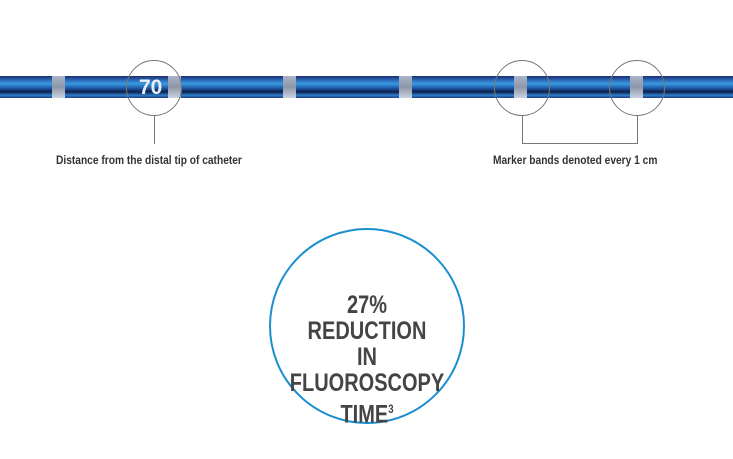 This screenshot has height=459, width=733. What do you see at coordinates (364, 414) in the screenshot?
I see `stat-line-3: TIME` at bounding box center [364, 414].